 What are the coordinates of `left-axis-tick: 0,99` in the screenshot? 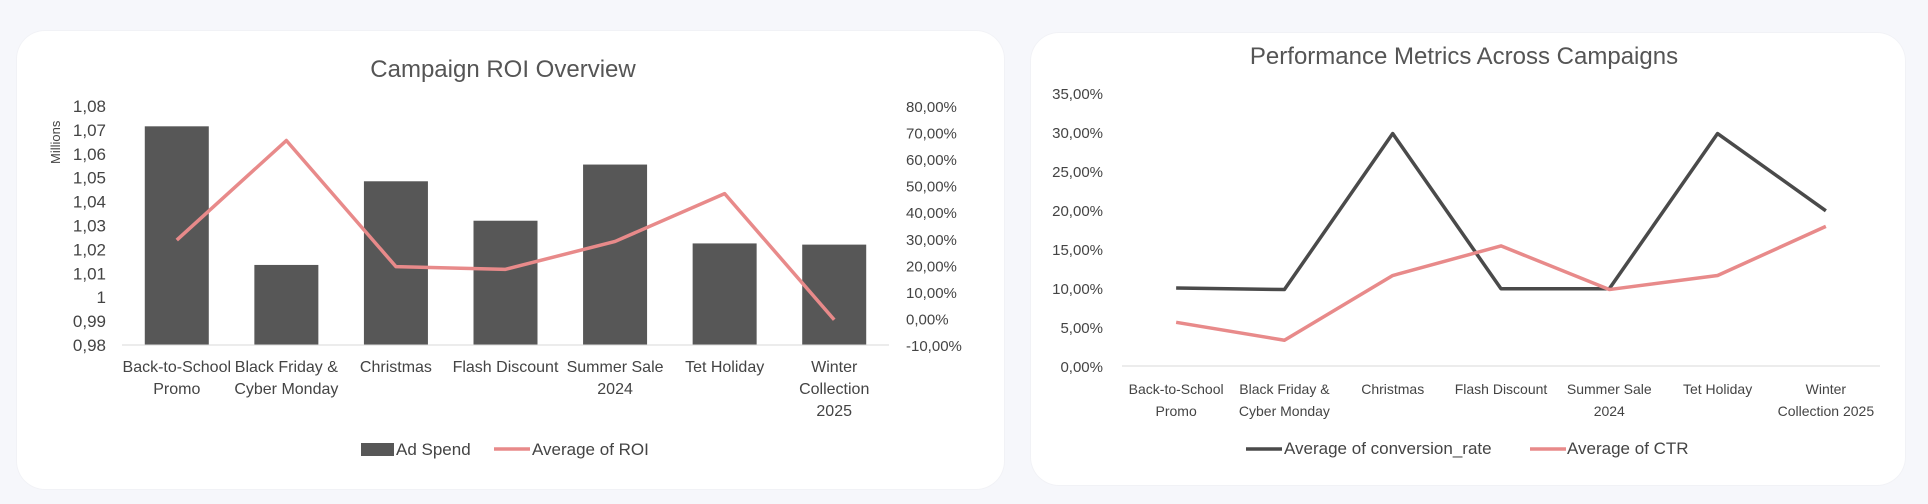 It's located at (89, 321).